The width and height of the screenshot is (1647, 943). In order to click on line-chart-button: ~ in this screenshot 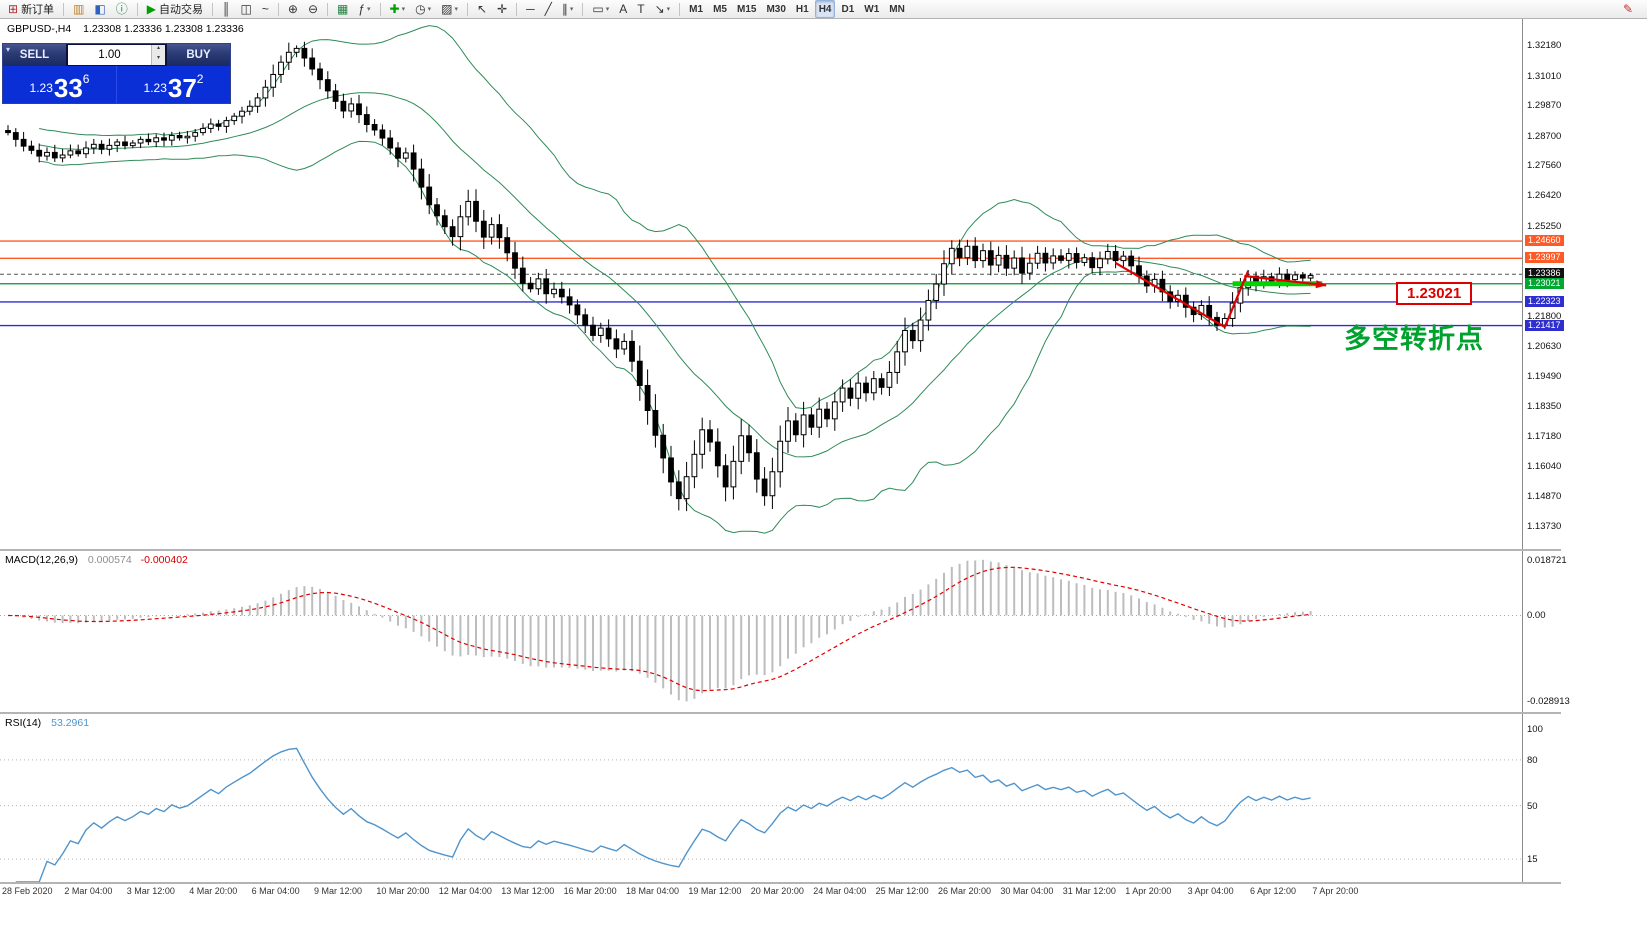, I will do `click(265, 9)`.